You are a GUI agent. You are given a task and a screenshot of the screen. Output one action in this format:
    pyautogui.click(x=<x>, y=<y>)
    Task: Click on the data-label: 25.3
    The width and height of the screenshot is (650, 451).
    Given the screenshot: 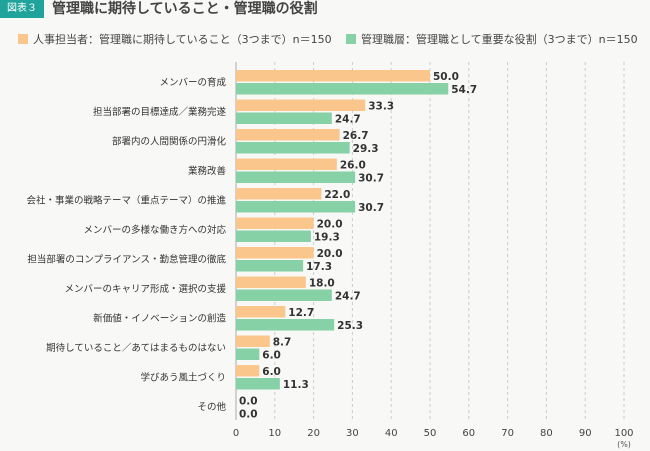 What is the action you would take?
    pyautogui.click(x=350, y=326)
    